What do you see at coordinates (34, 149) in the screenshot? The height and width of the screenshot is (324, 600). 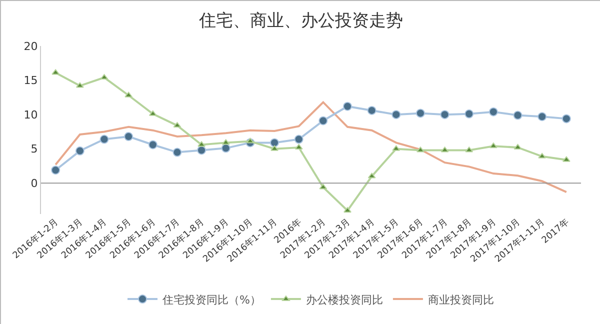 I see `y-tick-label: 5` at bounding box center [34, 149].